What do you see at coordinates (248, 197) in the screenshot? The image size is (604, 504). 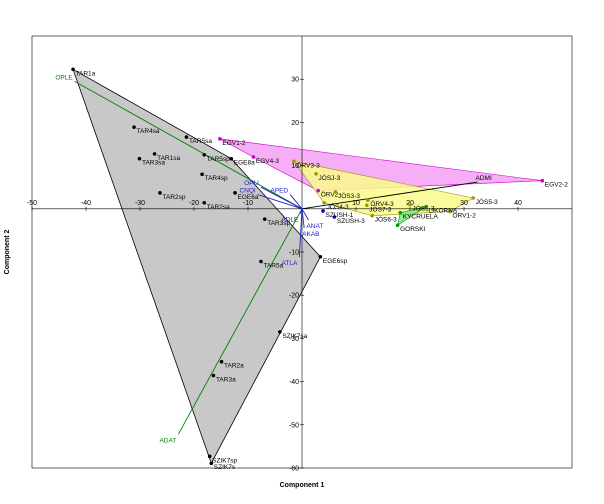 I see `point-label: EGE6a` at bounding box center [248, 197].